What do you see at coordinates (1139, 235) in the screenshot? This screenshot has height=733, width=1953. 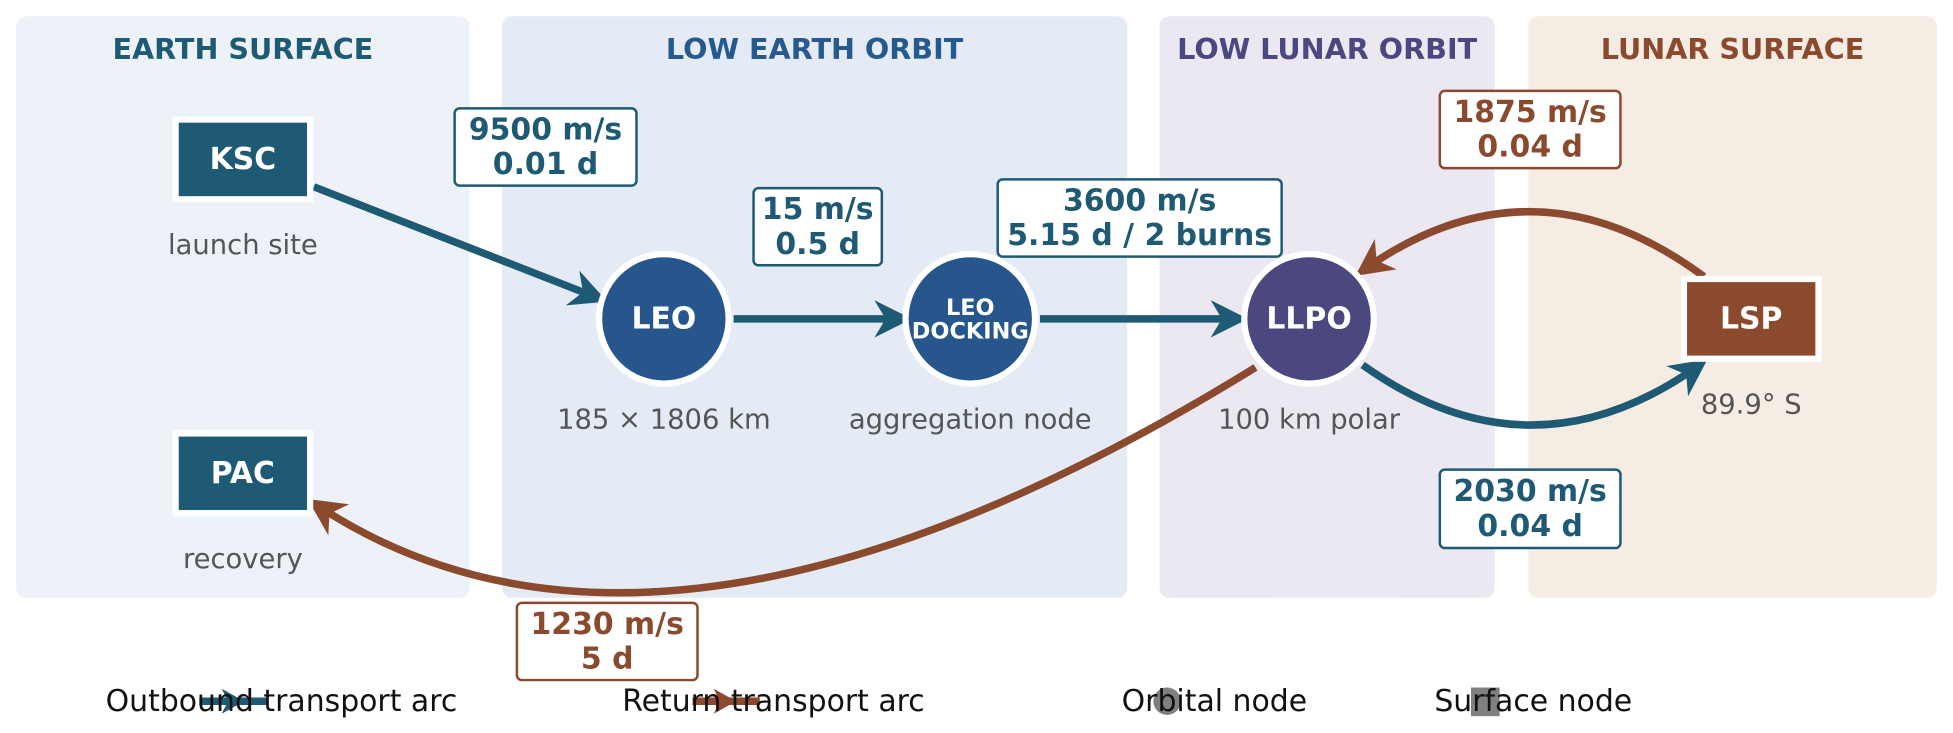 I see `arc-label: 5.15 d / 2 burns` at bounding box center [1139, 235].